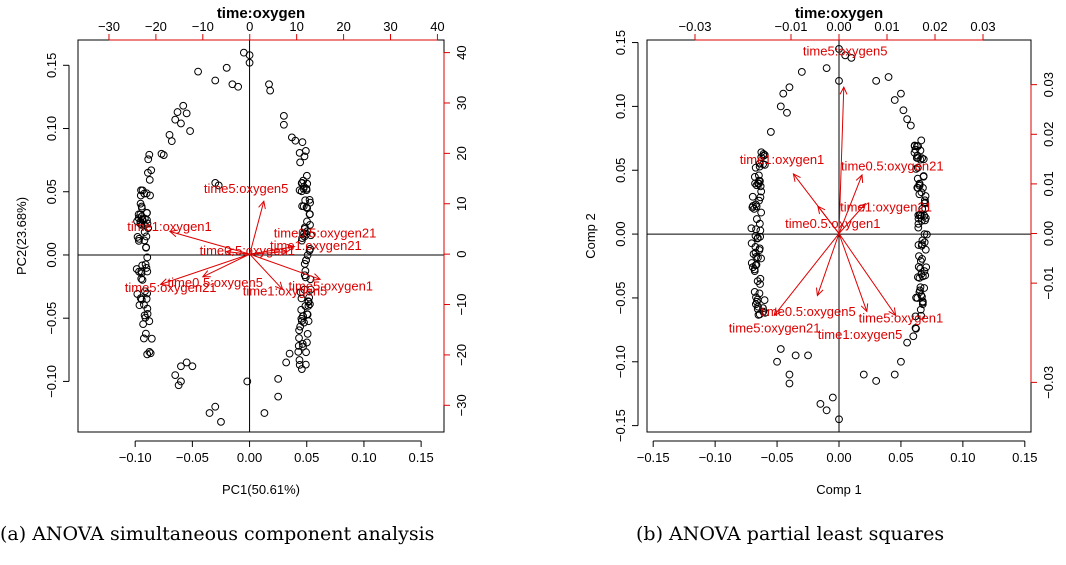  I want to click on top-tick-label: 30, so click(390, 26).